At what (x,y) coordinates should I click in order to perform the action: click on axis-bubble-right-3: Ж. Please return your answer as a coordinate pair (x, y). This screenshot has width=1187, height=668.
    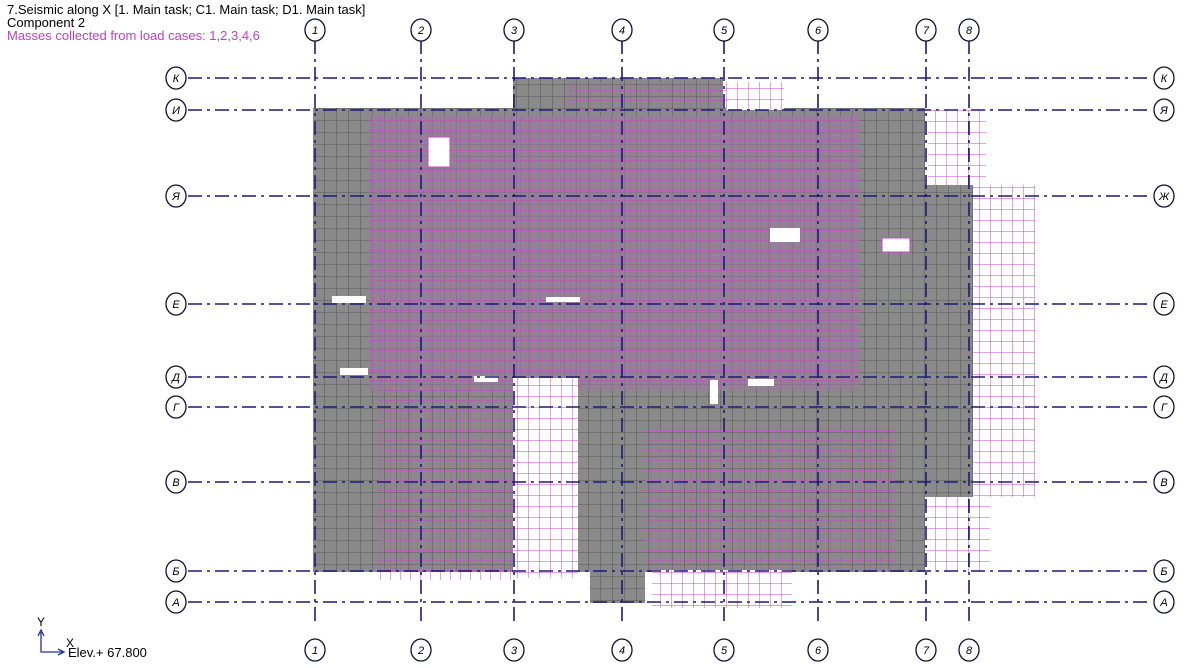
    Looking at the image, I should click on (1164, 196).